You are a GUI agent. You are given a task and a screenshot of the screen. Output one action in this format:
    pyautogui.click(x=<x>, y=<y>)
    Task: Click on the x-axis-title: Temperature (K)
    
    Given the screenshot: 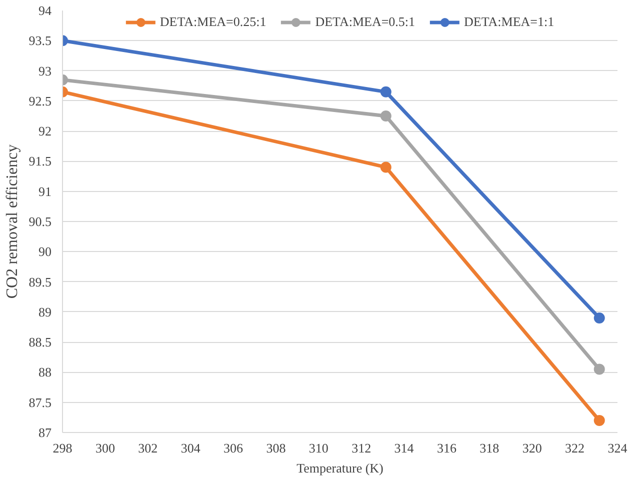 What is the action you would take?
    pyautogui.click(x=340, y=468)
    